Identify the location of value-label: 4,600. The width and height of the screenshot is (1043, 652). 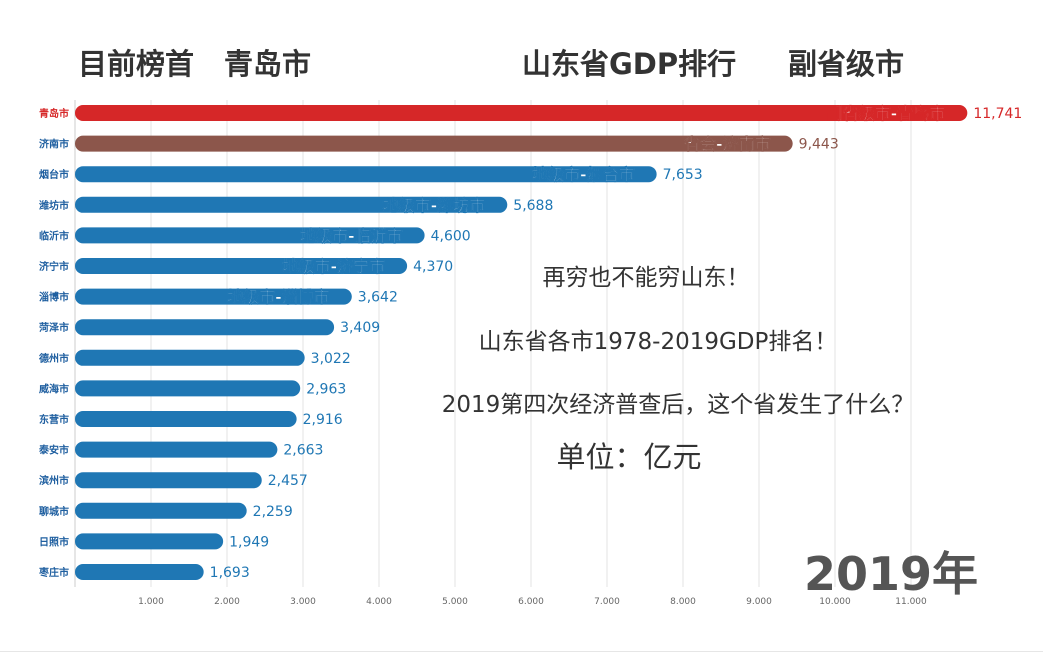
(451, 236).